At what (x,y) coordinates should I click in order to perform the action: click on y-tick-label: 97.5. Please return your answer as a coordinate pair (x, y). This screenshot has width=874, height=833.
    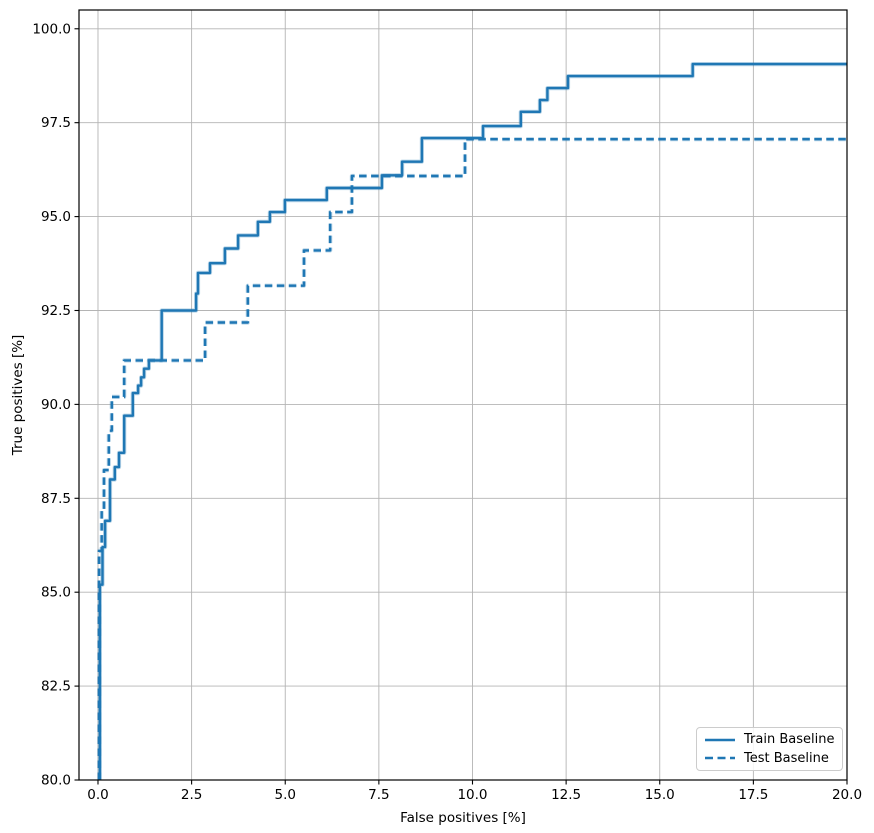
    Looking at the image, I should click on (56, 123).